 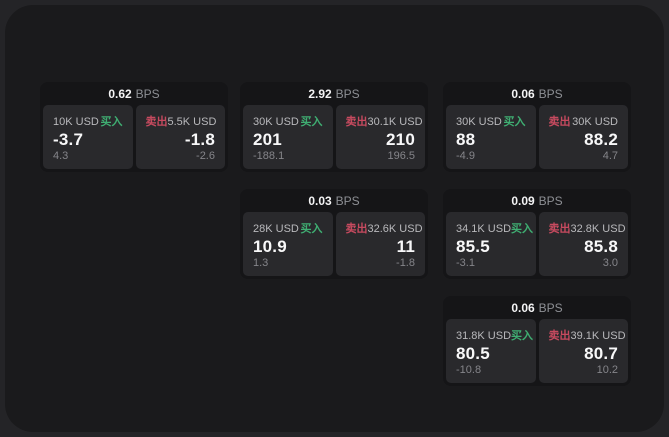 I want to click on sell-panel: 卖出 30K USD 88.2 4.7, so click(x=583, y=137).